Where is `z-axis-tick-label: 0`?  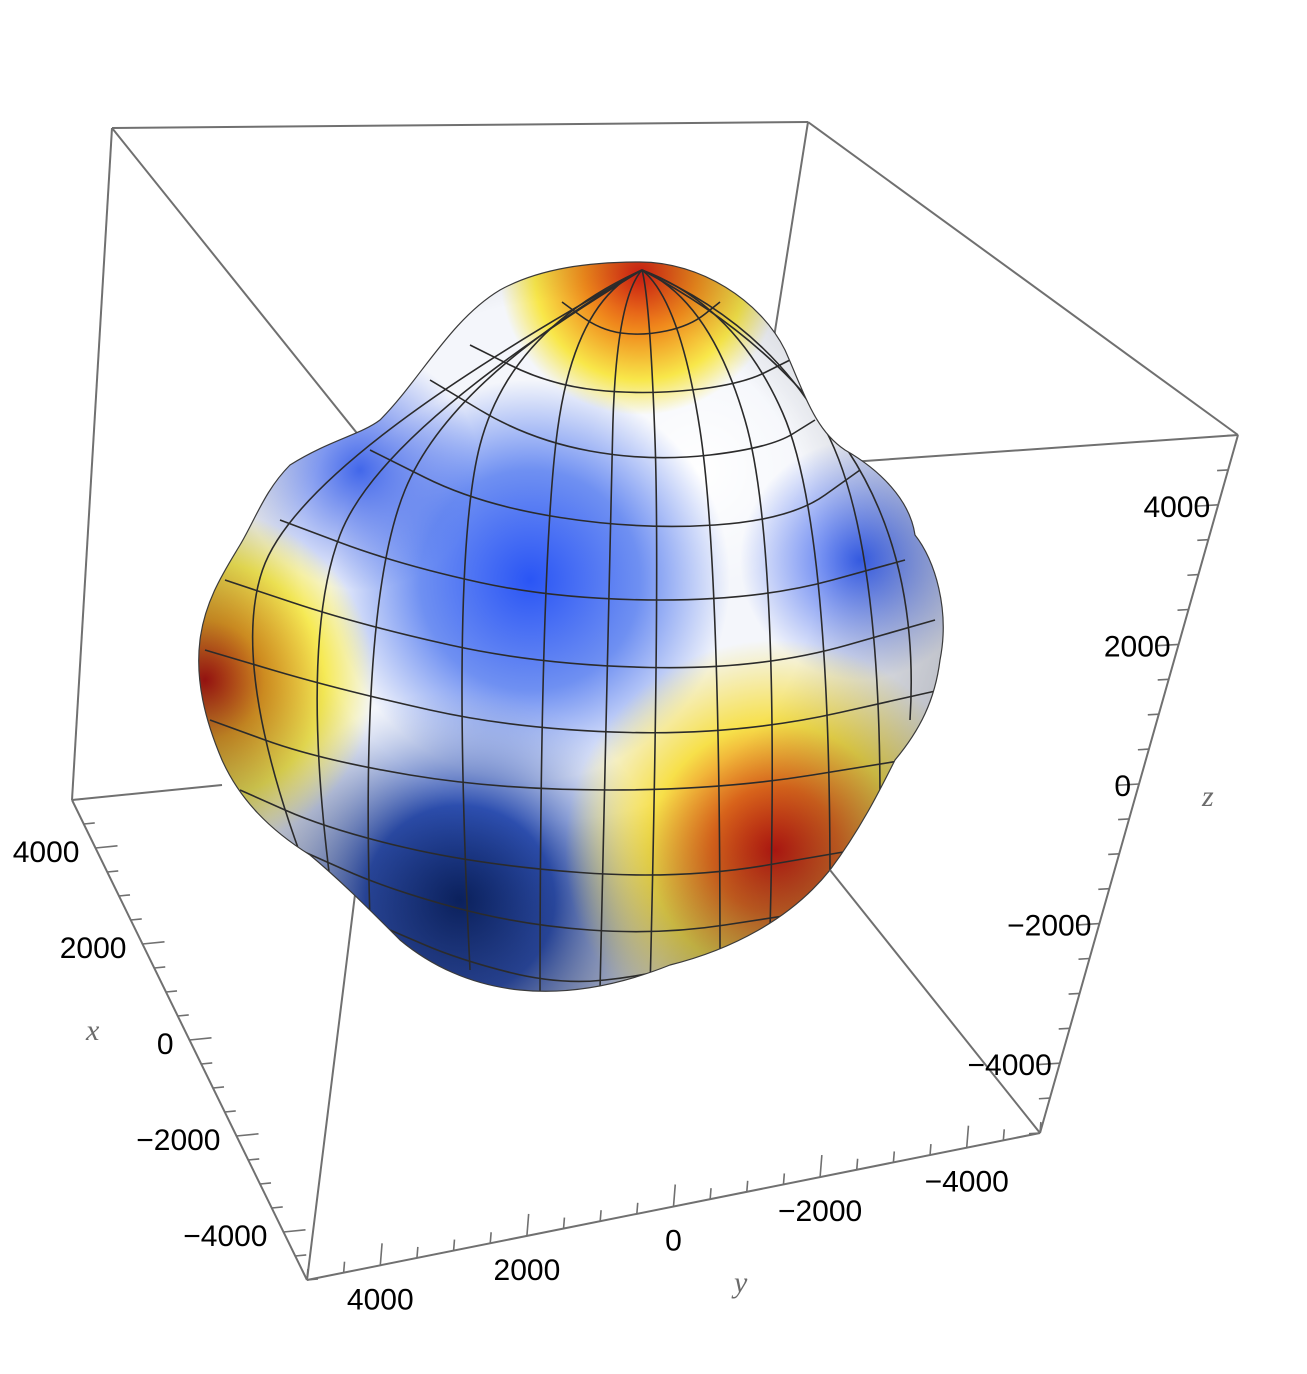 z-axis-tick-label: 0 is located at coordinates (1122, 786).